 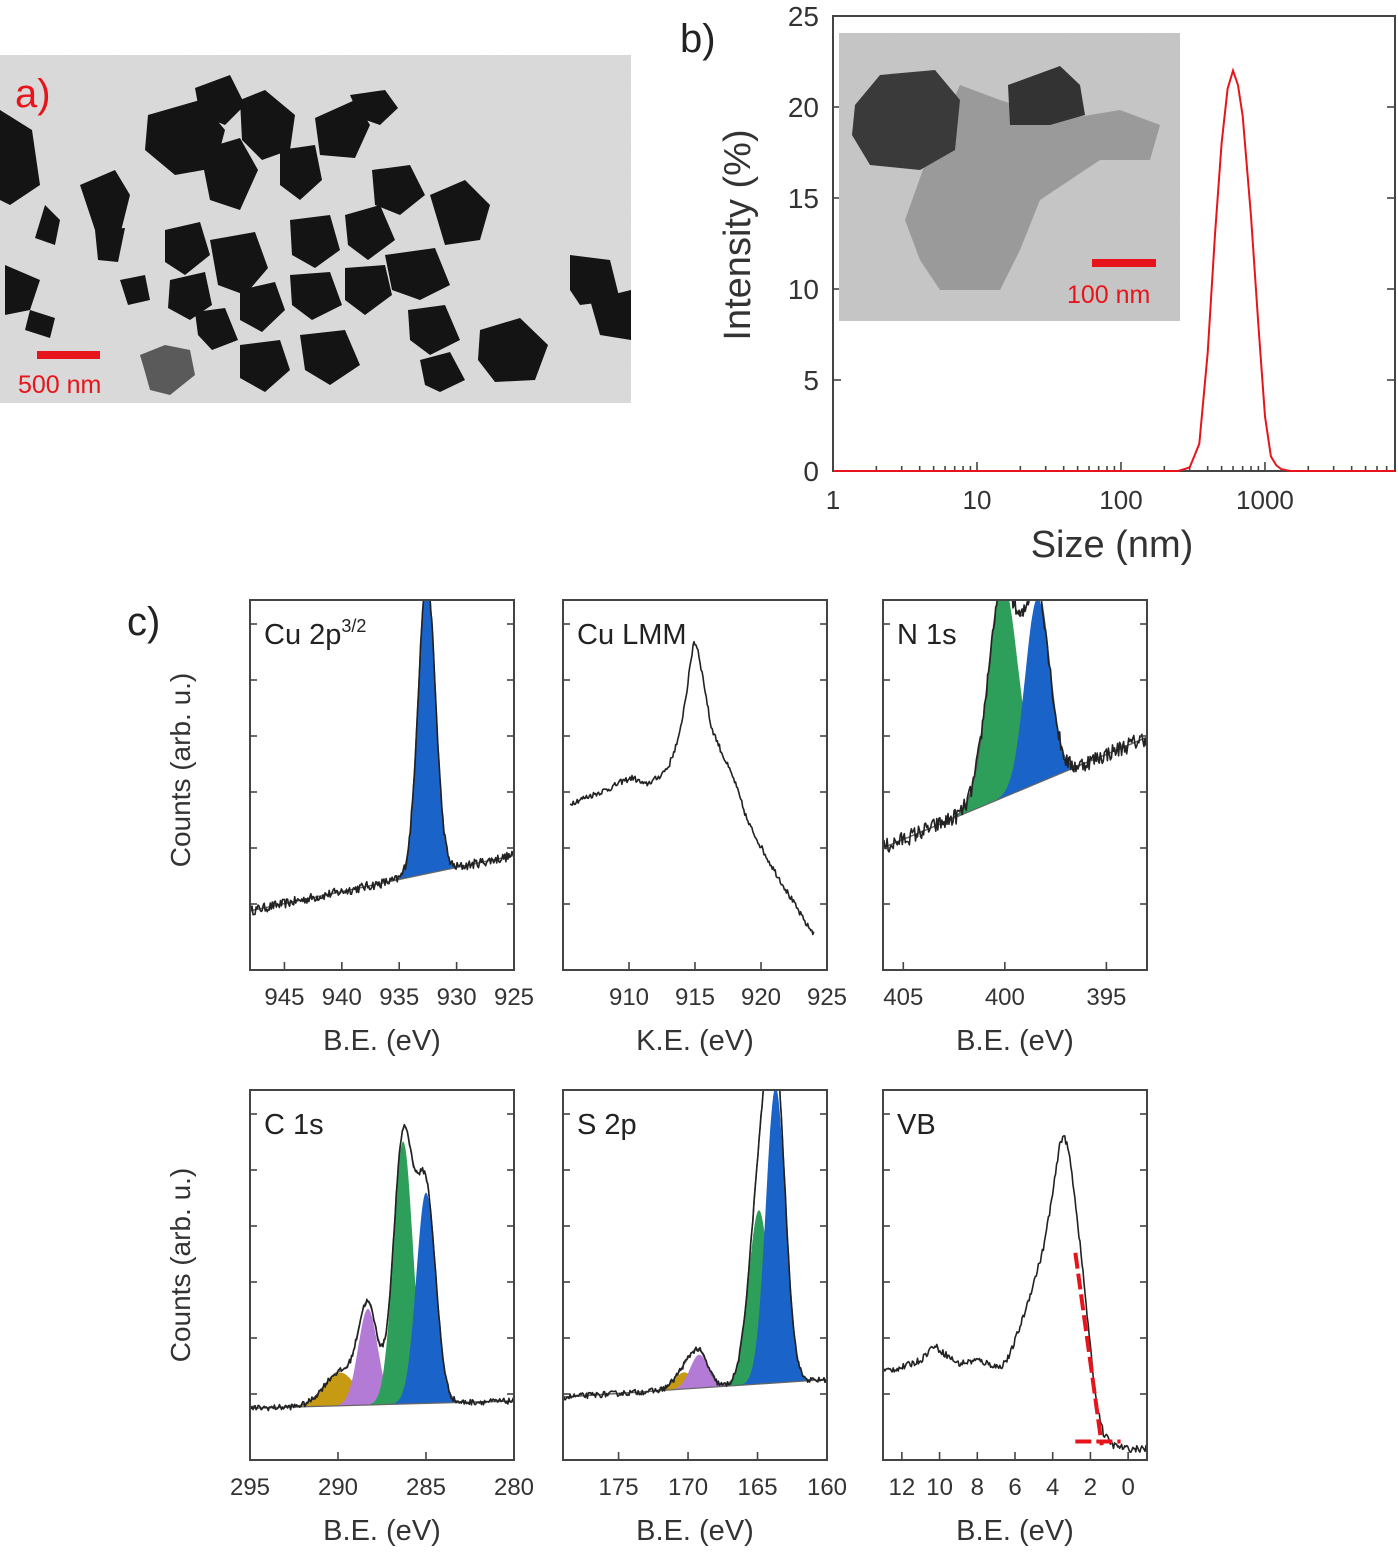 I want to click on dls-x-tick-label: 1000, so click(x=1265, y=500).